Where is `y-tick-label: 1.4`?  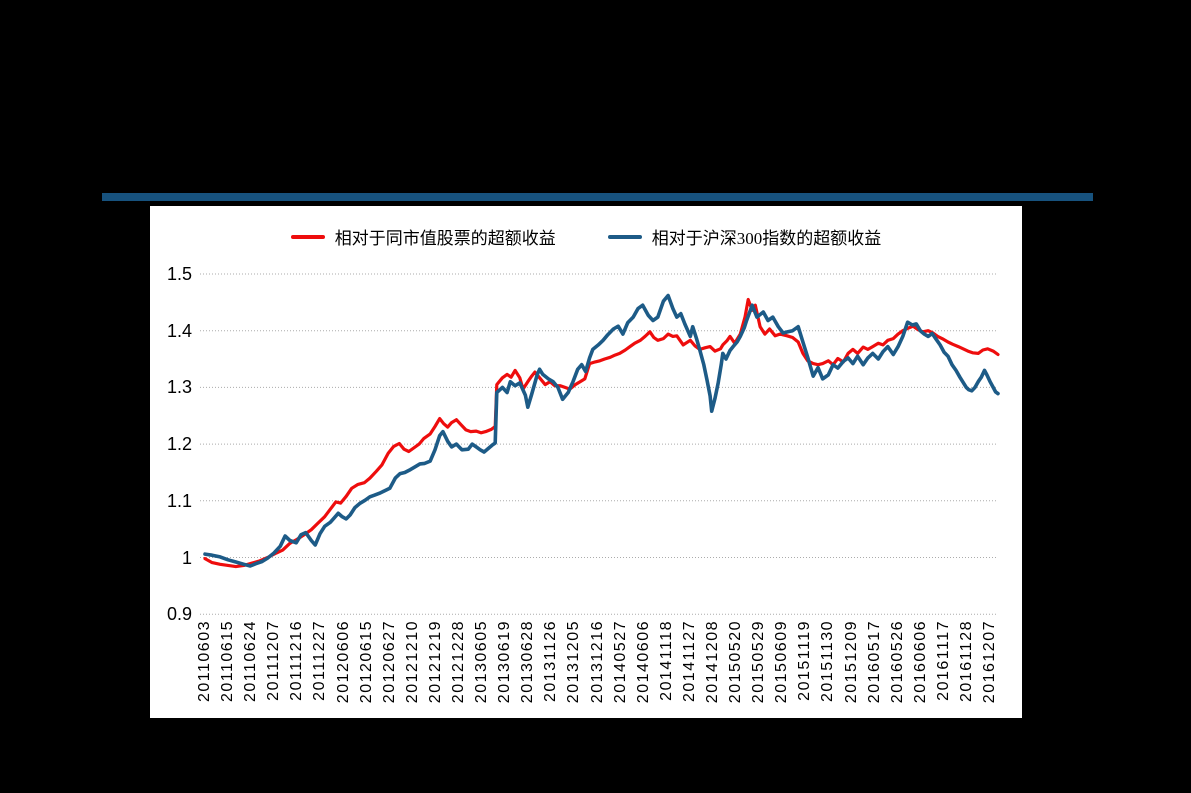 y-tick-label: 1.4 is located at coordinates (179, 330).